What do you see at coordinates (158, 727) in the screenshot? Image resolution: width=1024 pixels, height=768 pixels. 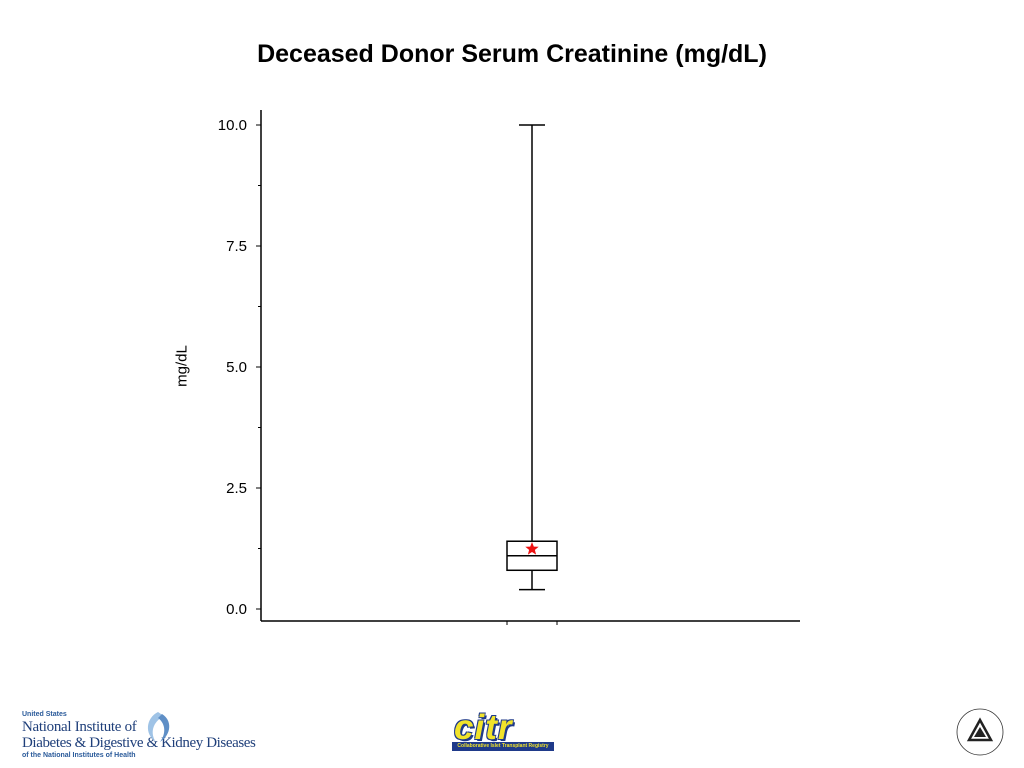 I see `niddk-swirl-icon` at bounding box center [158, 727].